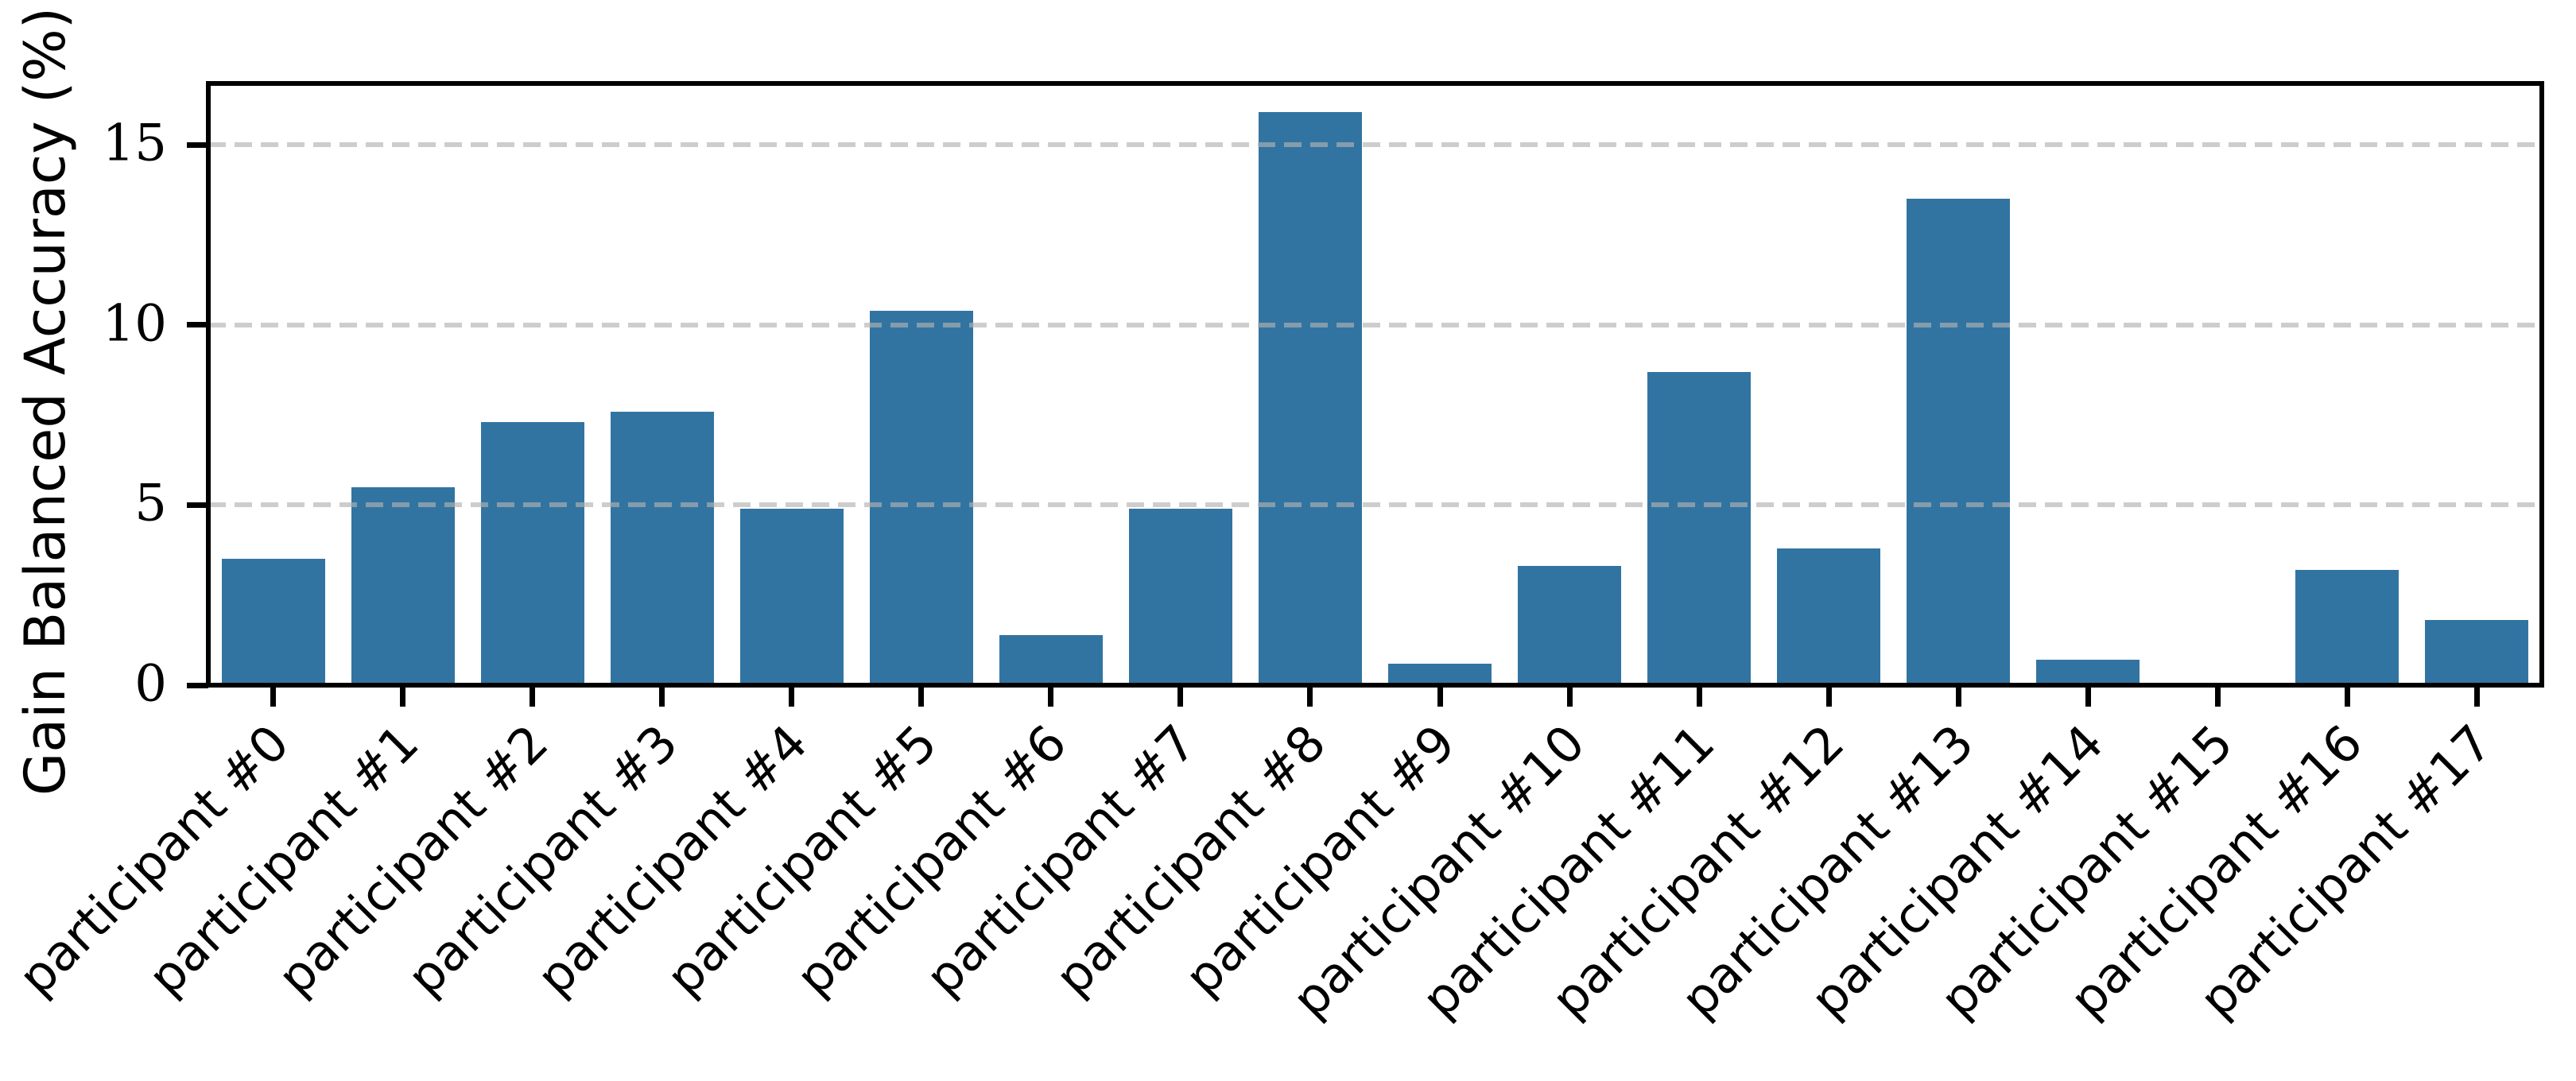 The width and height of the screenshot is (2576, 1081). What do you see at coordinates (151, 505) in the screenshot?
I see `y-tick-label-5: 5` at bounding box center [151, 505].